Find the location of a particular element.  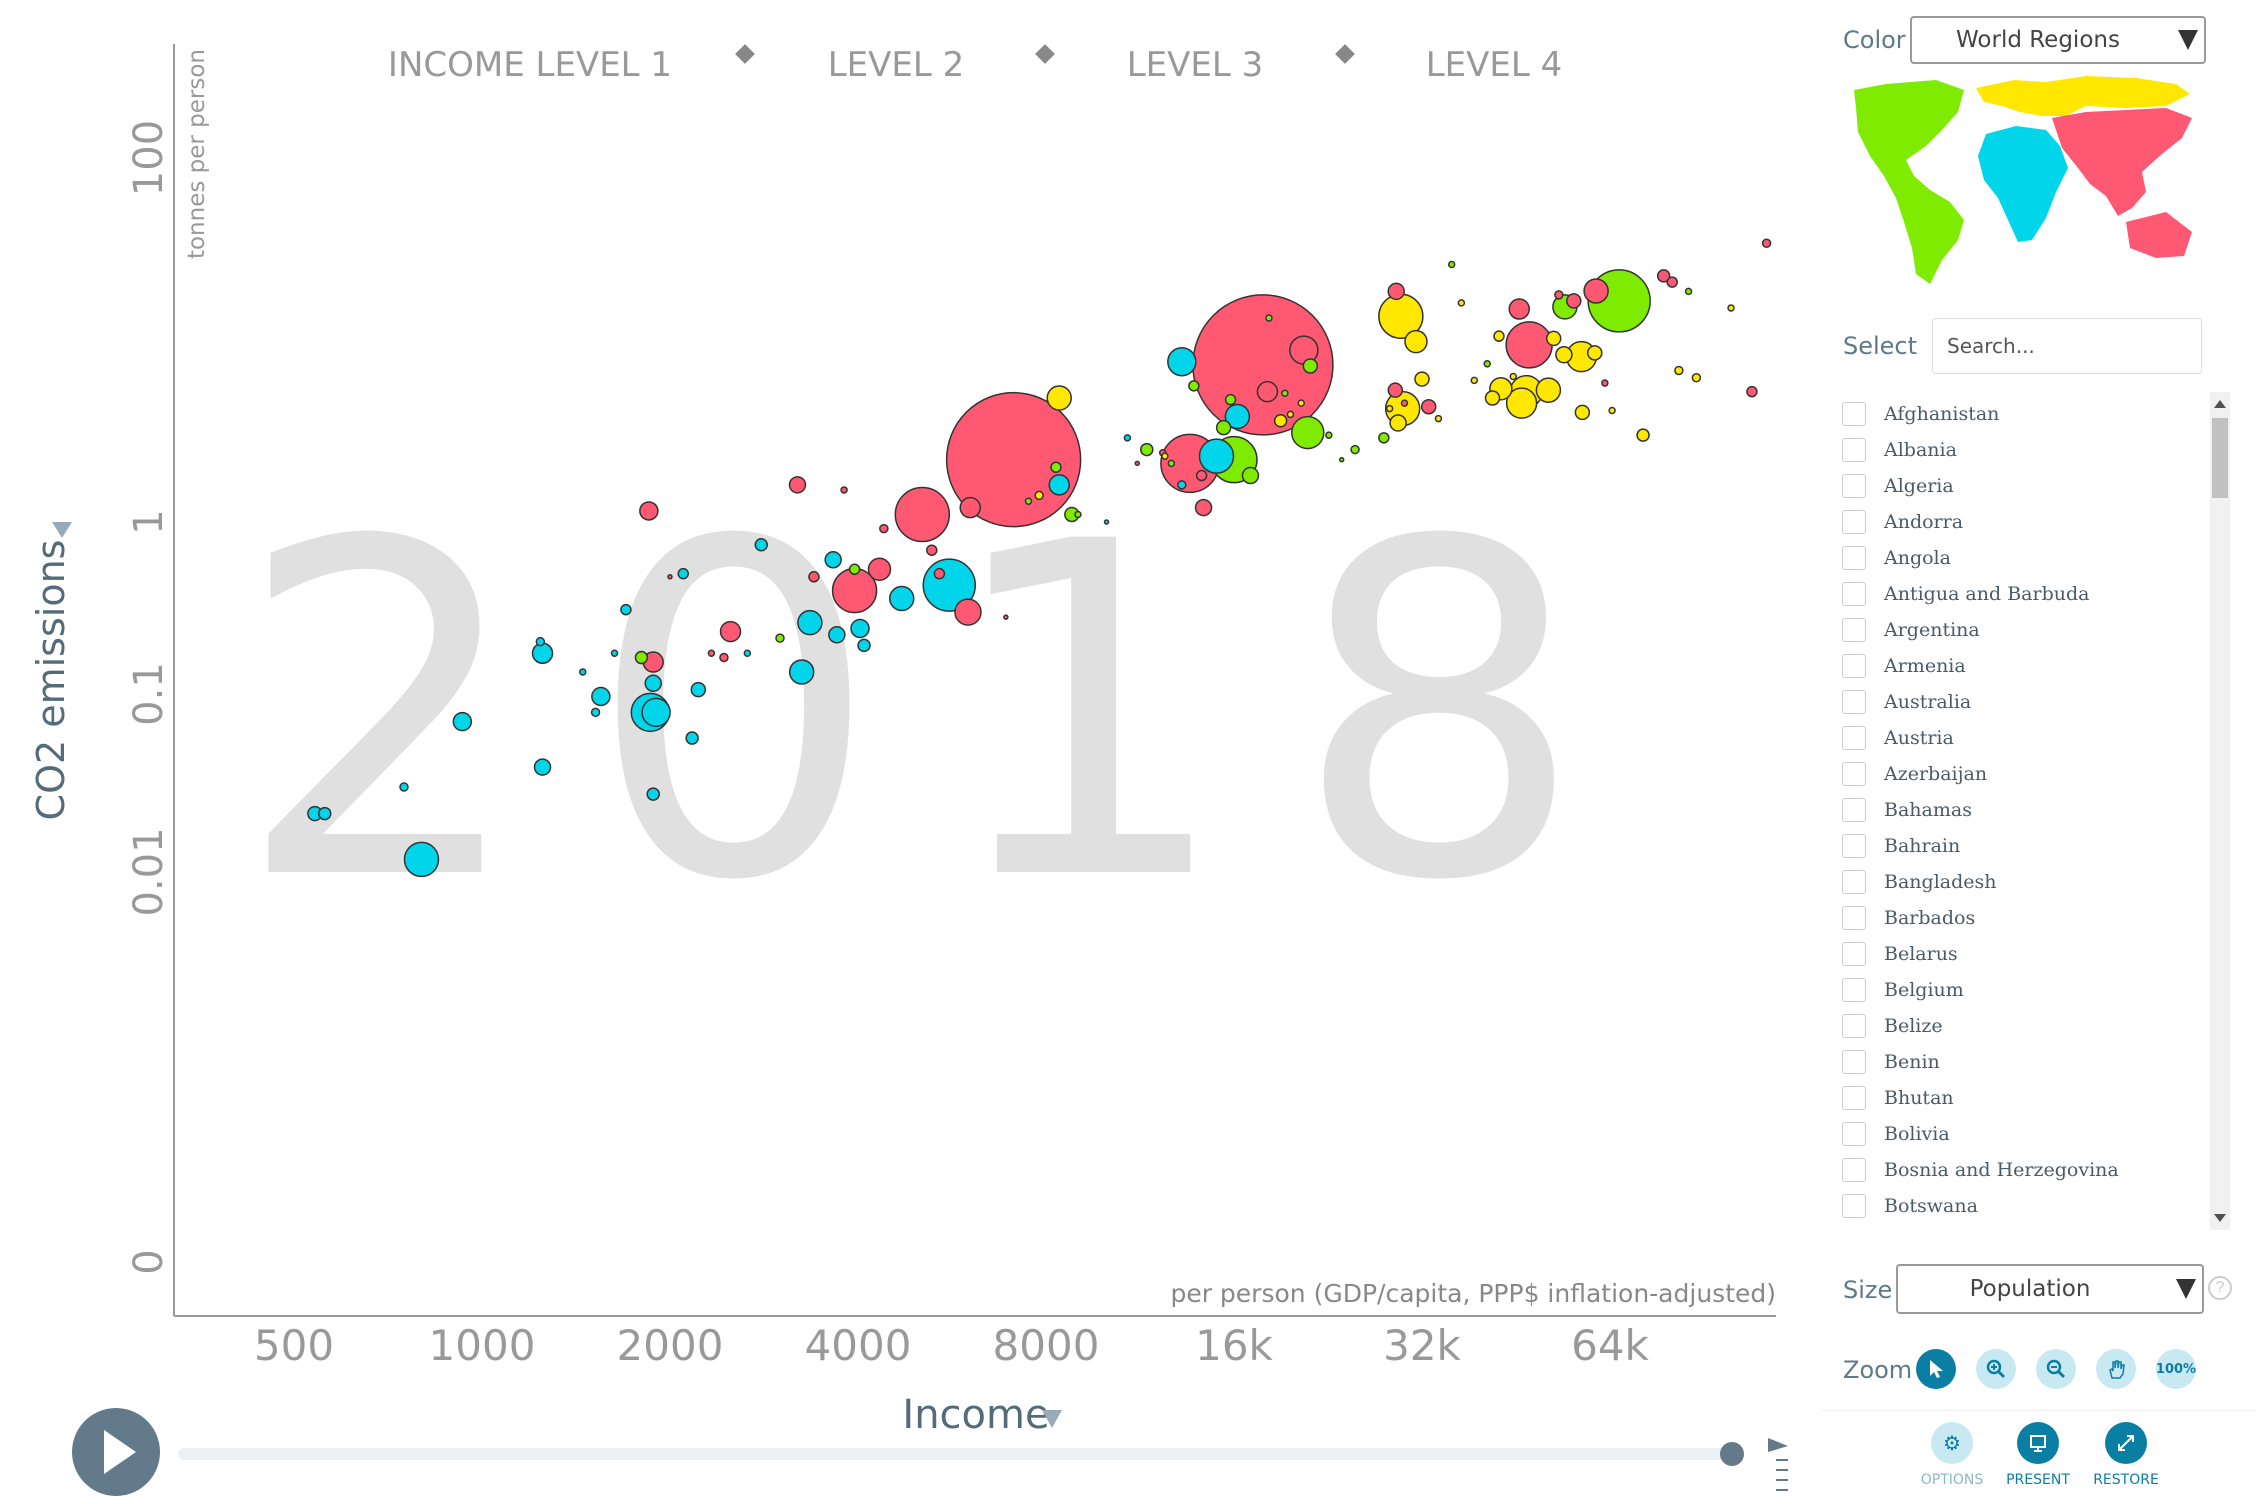

present-button: PRESENT is located at coordinates (2038, 1455).